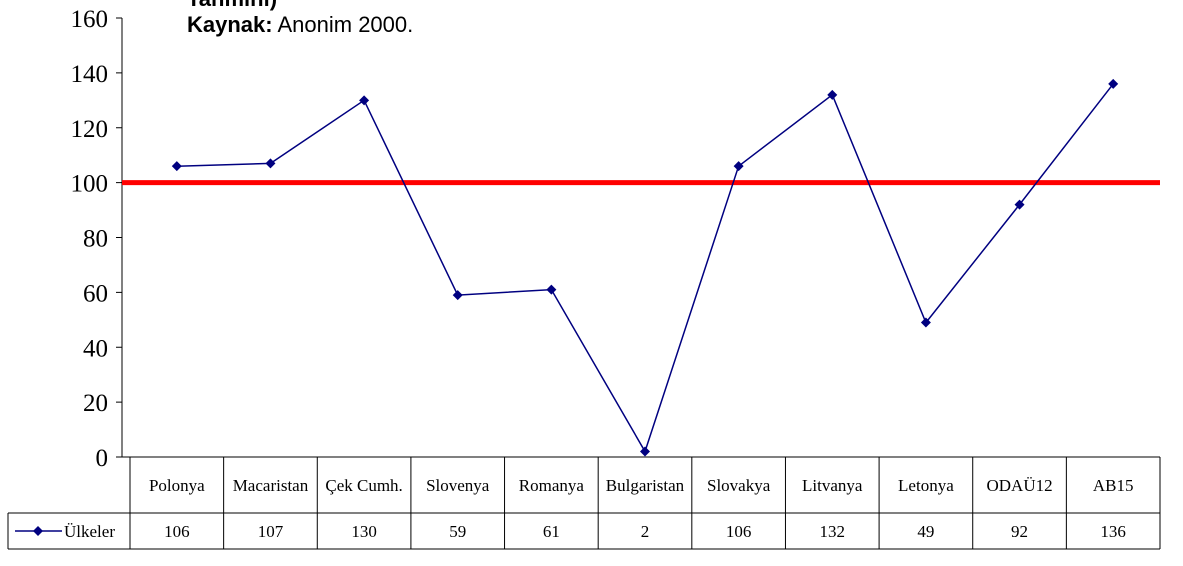 Image resolution: width=1183 pixels, height=566 pixels. What do you see at coordinates (926, 485) in the screenshot?
I see `category-label: Letonya` at bounding box center [926, 485].